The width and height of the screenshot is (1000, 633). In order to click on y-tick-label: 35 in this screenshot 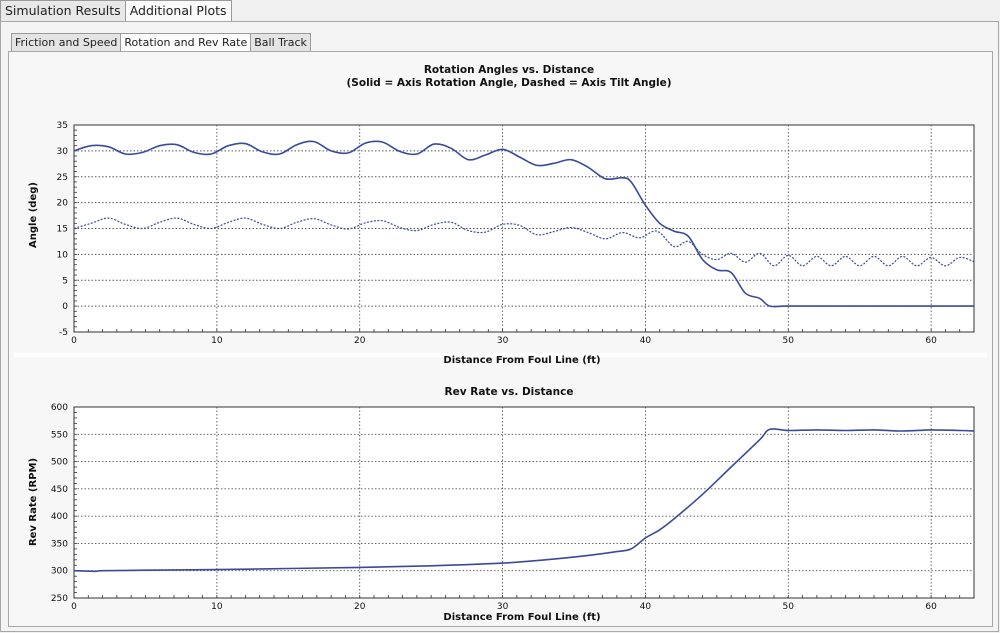, I will do `click(62, 126)`.